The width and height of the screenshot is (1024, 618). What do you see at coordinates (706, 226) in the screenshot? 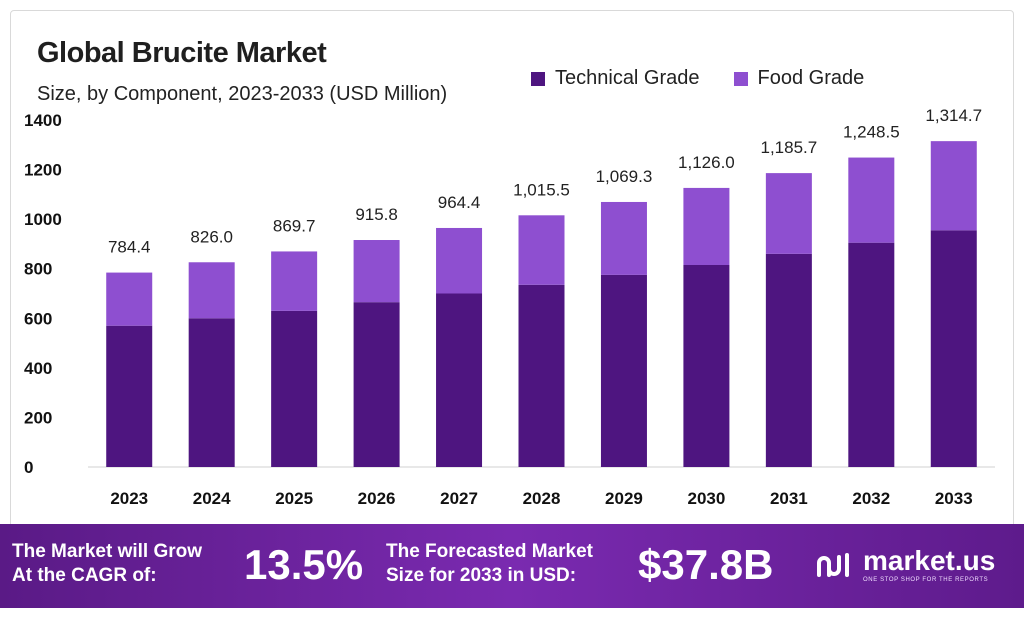
I see `bar-food-grade-2030` at bounding box center [706, 226].